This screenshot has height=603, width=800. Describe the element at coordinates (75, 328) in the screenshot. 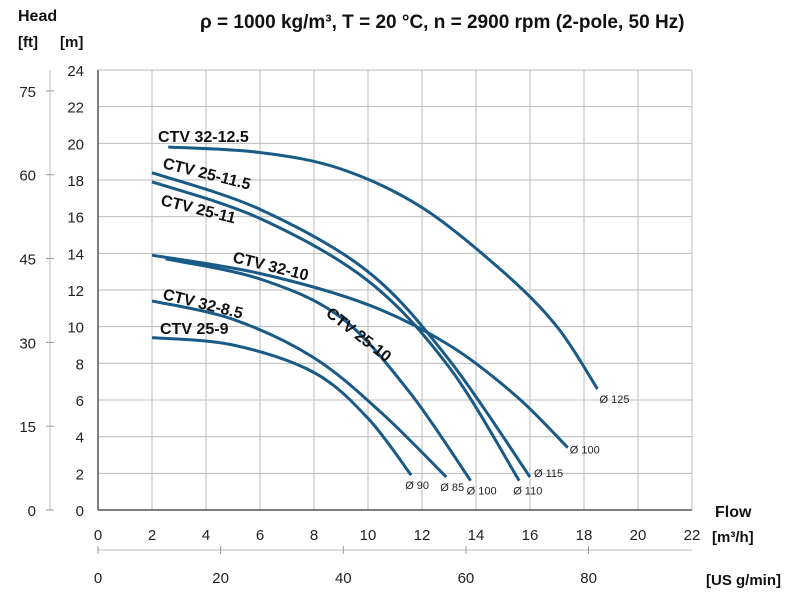

I see `y-tick-label-m: 10` at that location.